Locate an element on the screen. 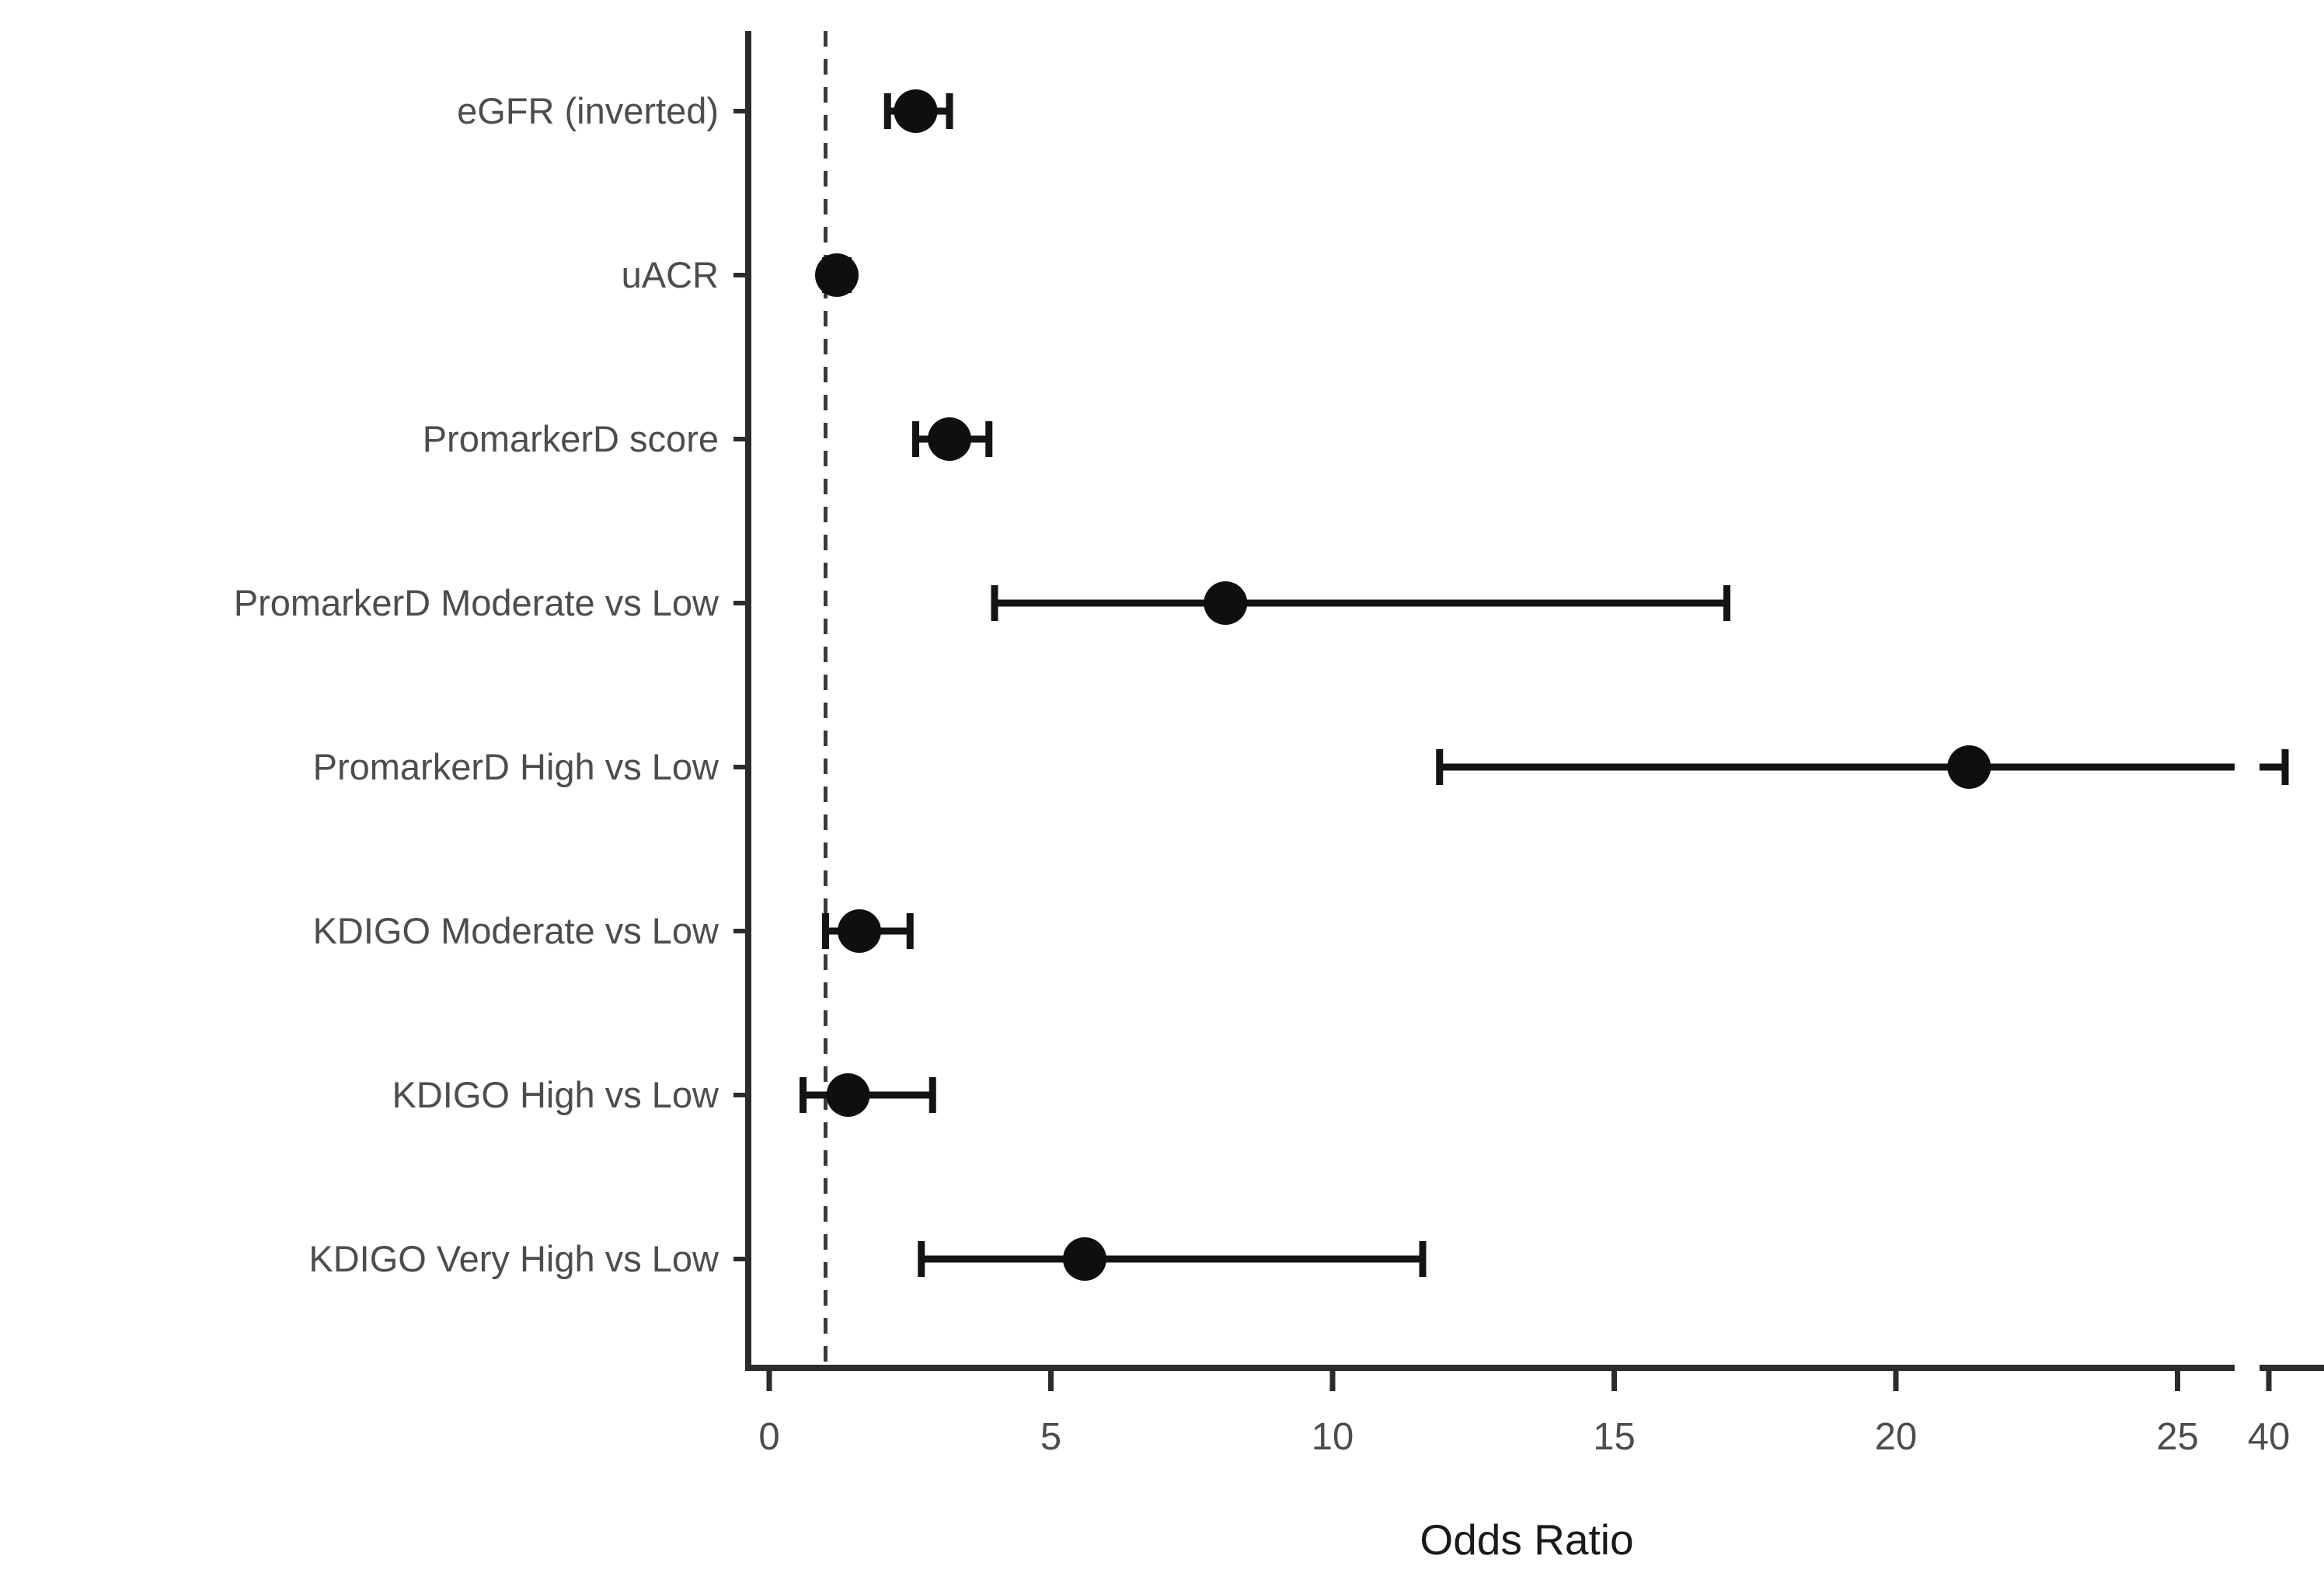 This screenshot has width=2324, height=1580. x-tick-label: 10 is located at coordinates (1333, 1437).